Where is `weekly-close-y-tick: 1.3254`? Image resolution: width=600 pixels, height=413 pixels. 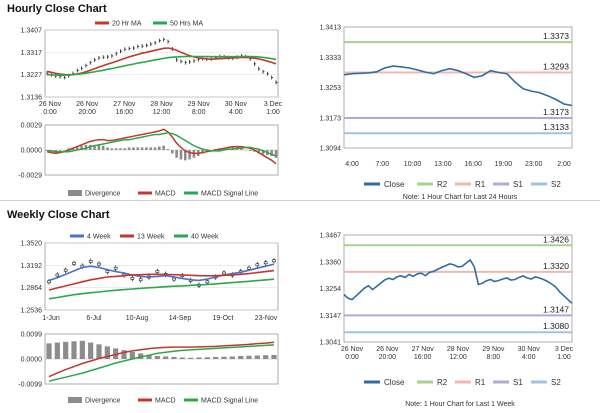
weekly-close-y-tick: 1.3254 is located at coordinates (331, 289).